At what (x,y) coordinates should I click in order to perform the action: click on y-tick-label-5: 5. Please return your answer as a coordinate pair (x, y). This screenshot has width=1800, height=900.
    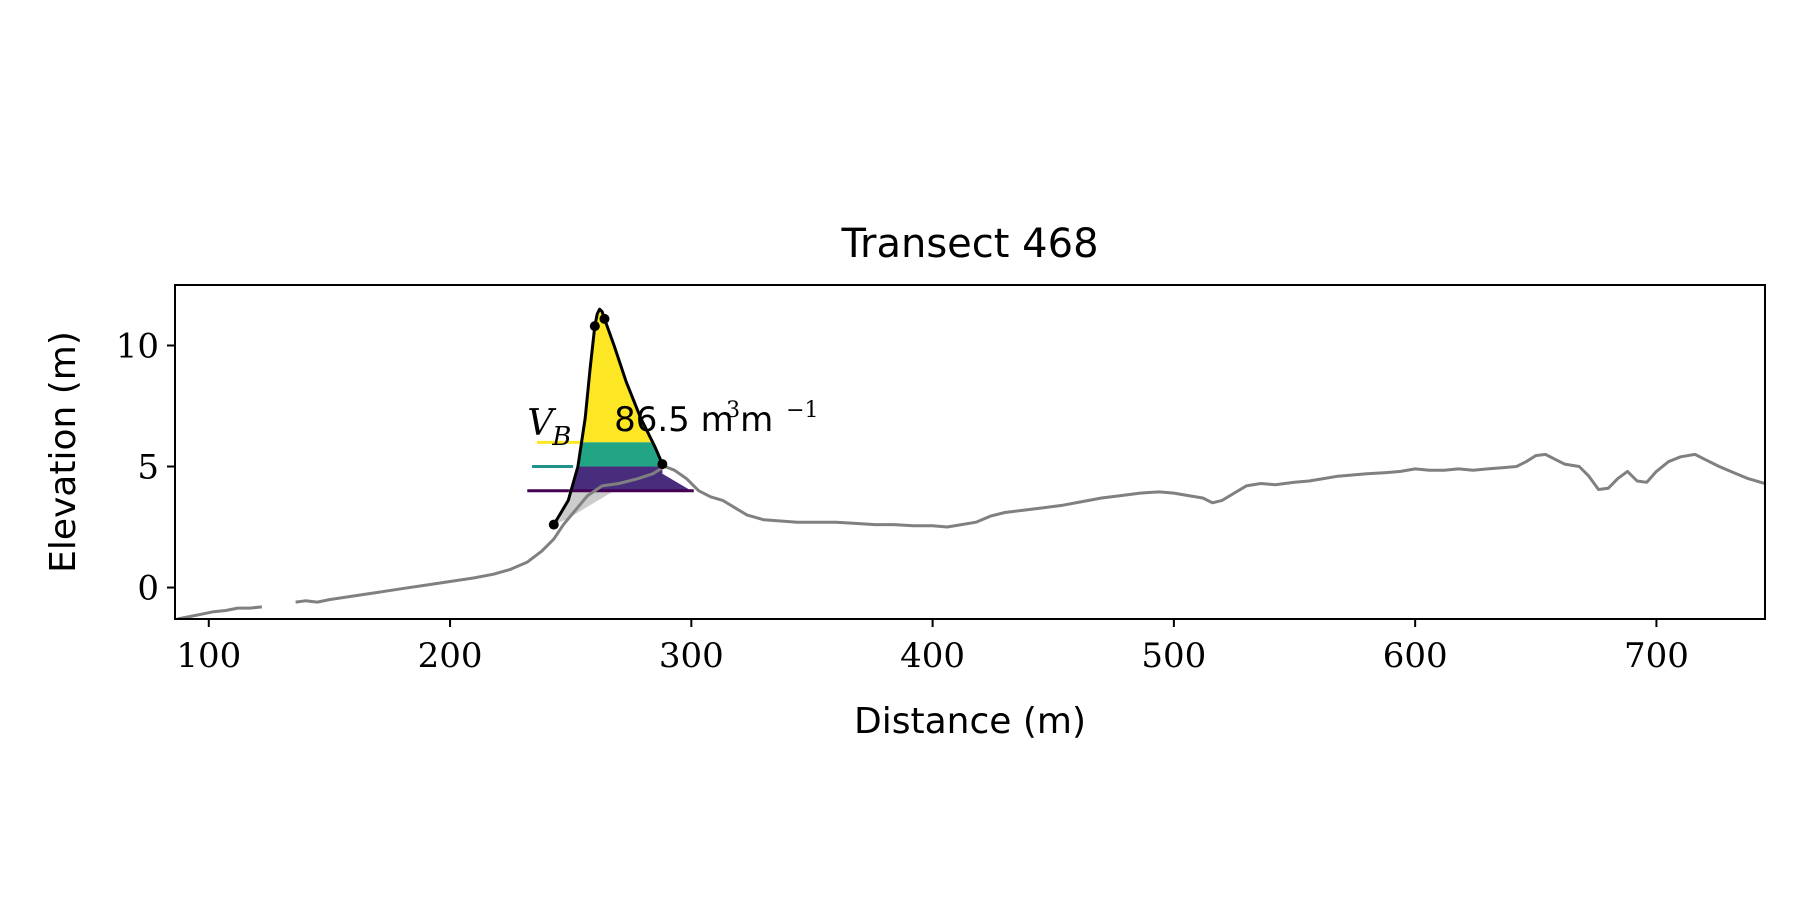
    Looking at the image, I should click on (148, 468).